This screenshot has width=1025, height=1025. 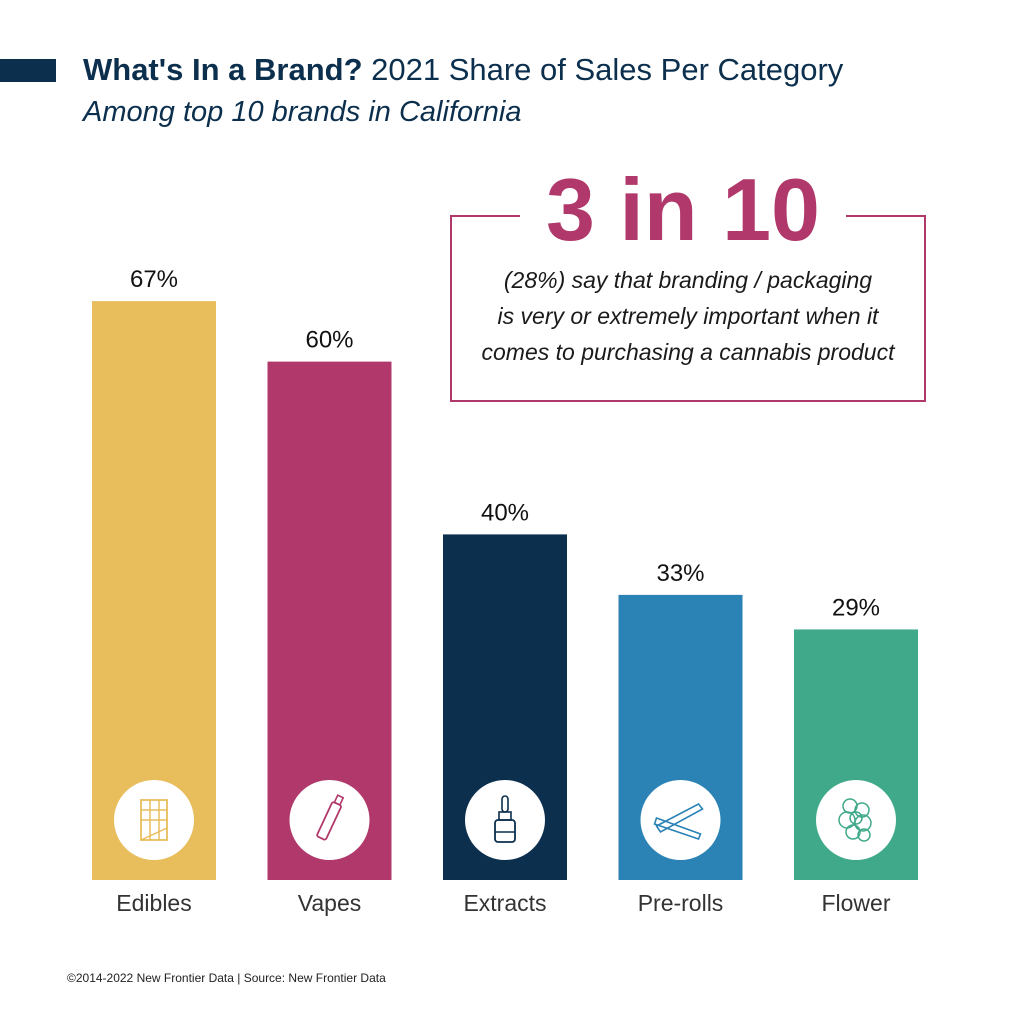 What do you see at coordinates (330, 903) in the screenshot?
I see `category-label: Vapes` at bounding box center [330, 903].